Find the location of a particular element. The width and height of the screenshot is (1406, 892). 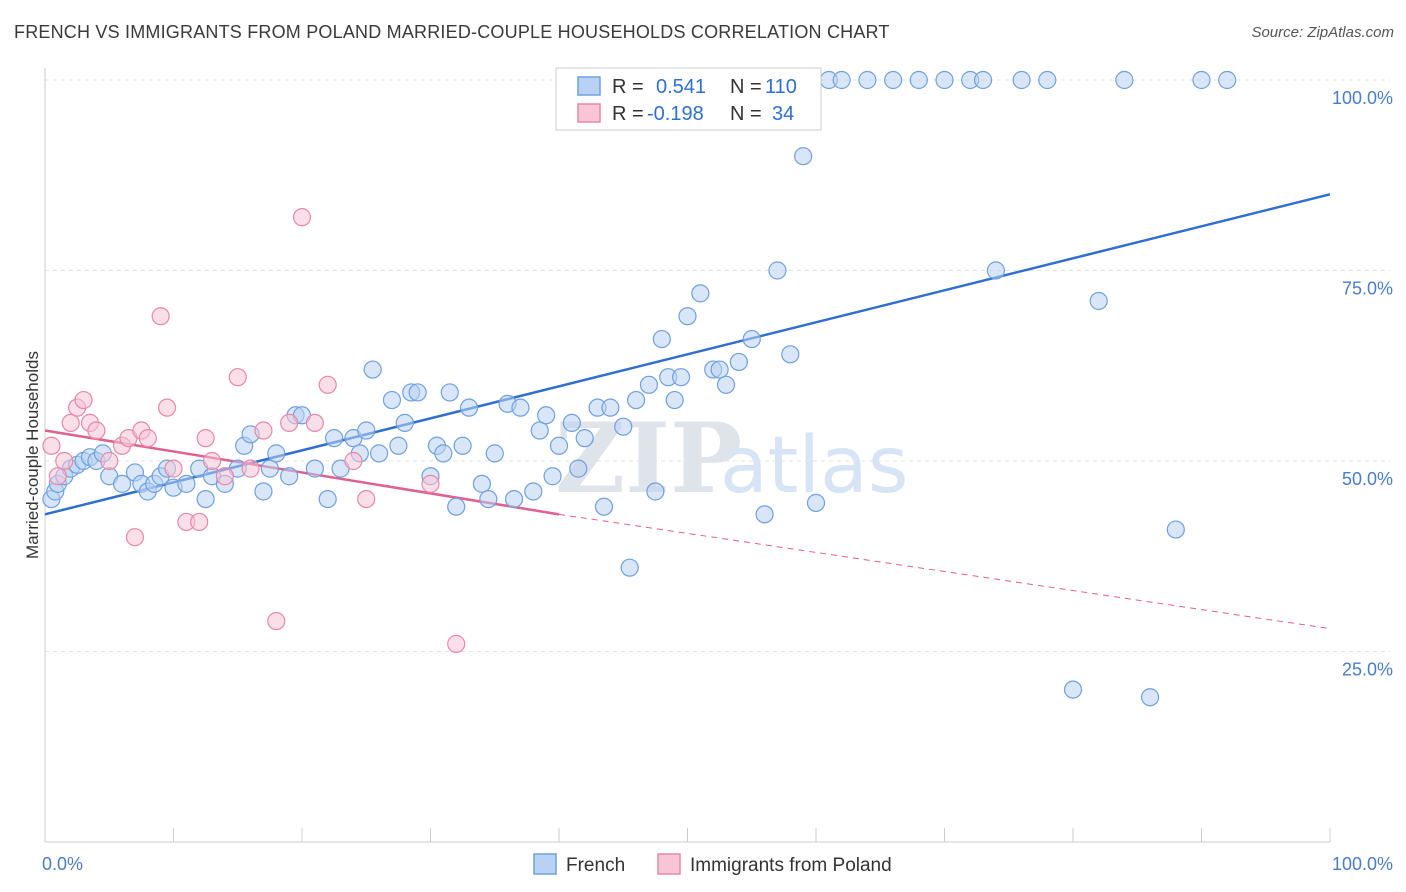

top-legend: R = 0.541 N = 110 R = -0.198 N = 34 is located at coordinates (688, 99).